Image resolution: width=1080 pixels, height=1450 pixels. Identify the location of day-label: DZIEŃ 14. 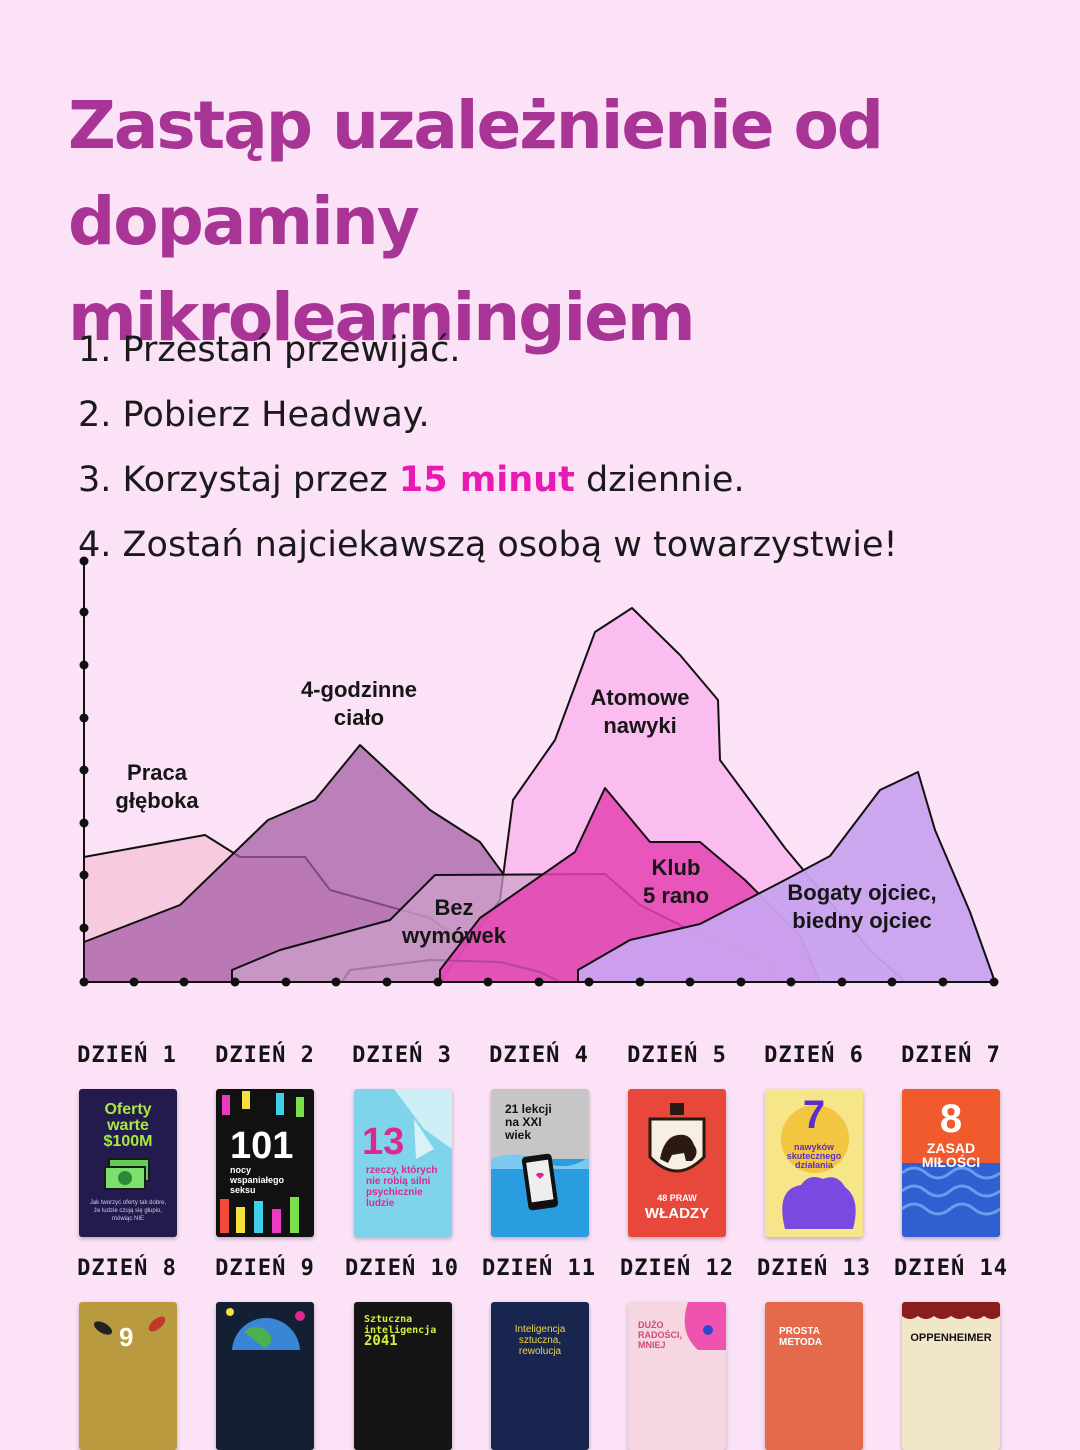
(951, 1268).